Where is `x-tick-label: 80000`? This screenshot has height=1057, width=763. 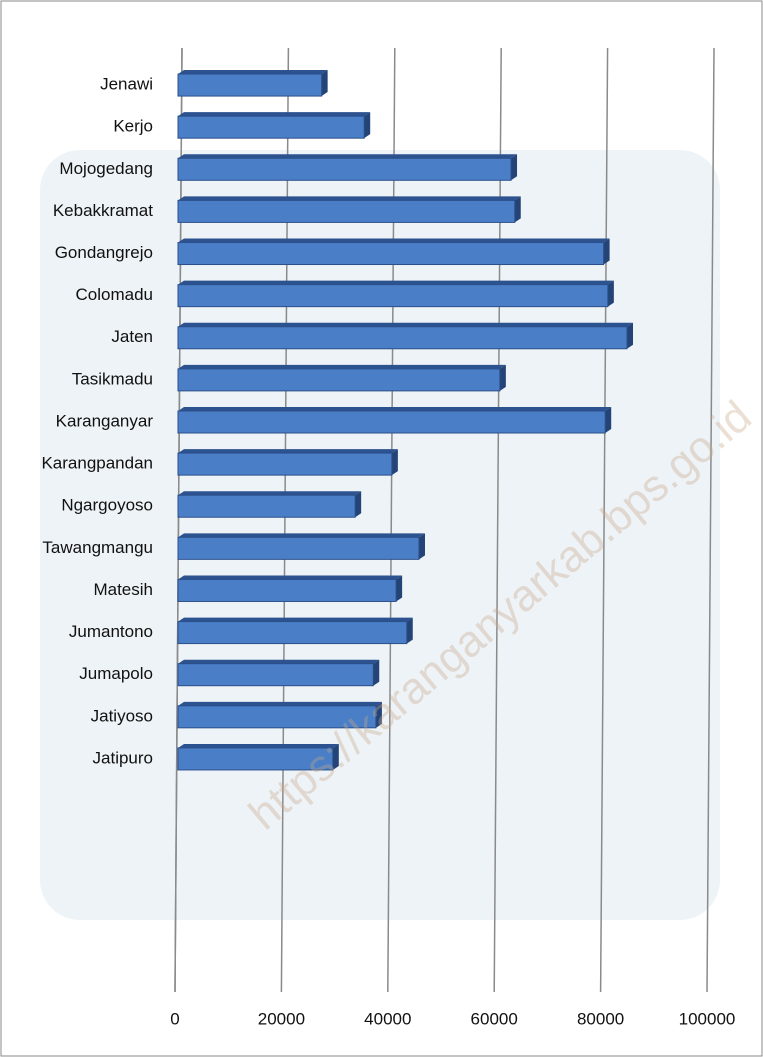 x-tick-label: 80000 is located at coordinates (600, 1018).